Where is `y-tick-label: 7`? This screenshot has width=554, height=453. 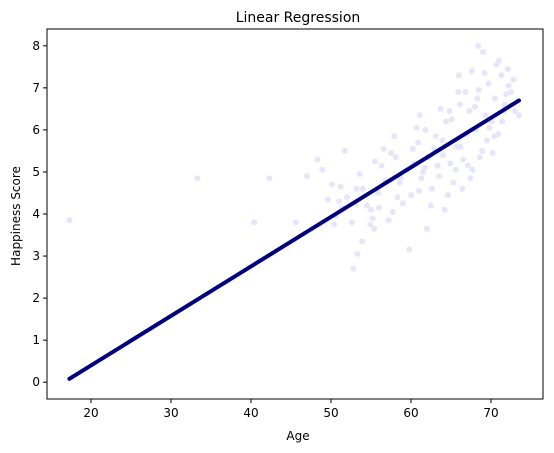
y-tick-label: 7 is located at coordinates (36, 88).